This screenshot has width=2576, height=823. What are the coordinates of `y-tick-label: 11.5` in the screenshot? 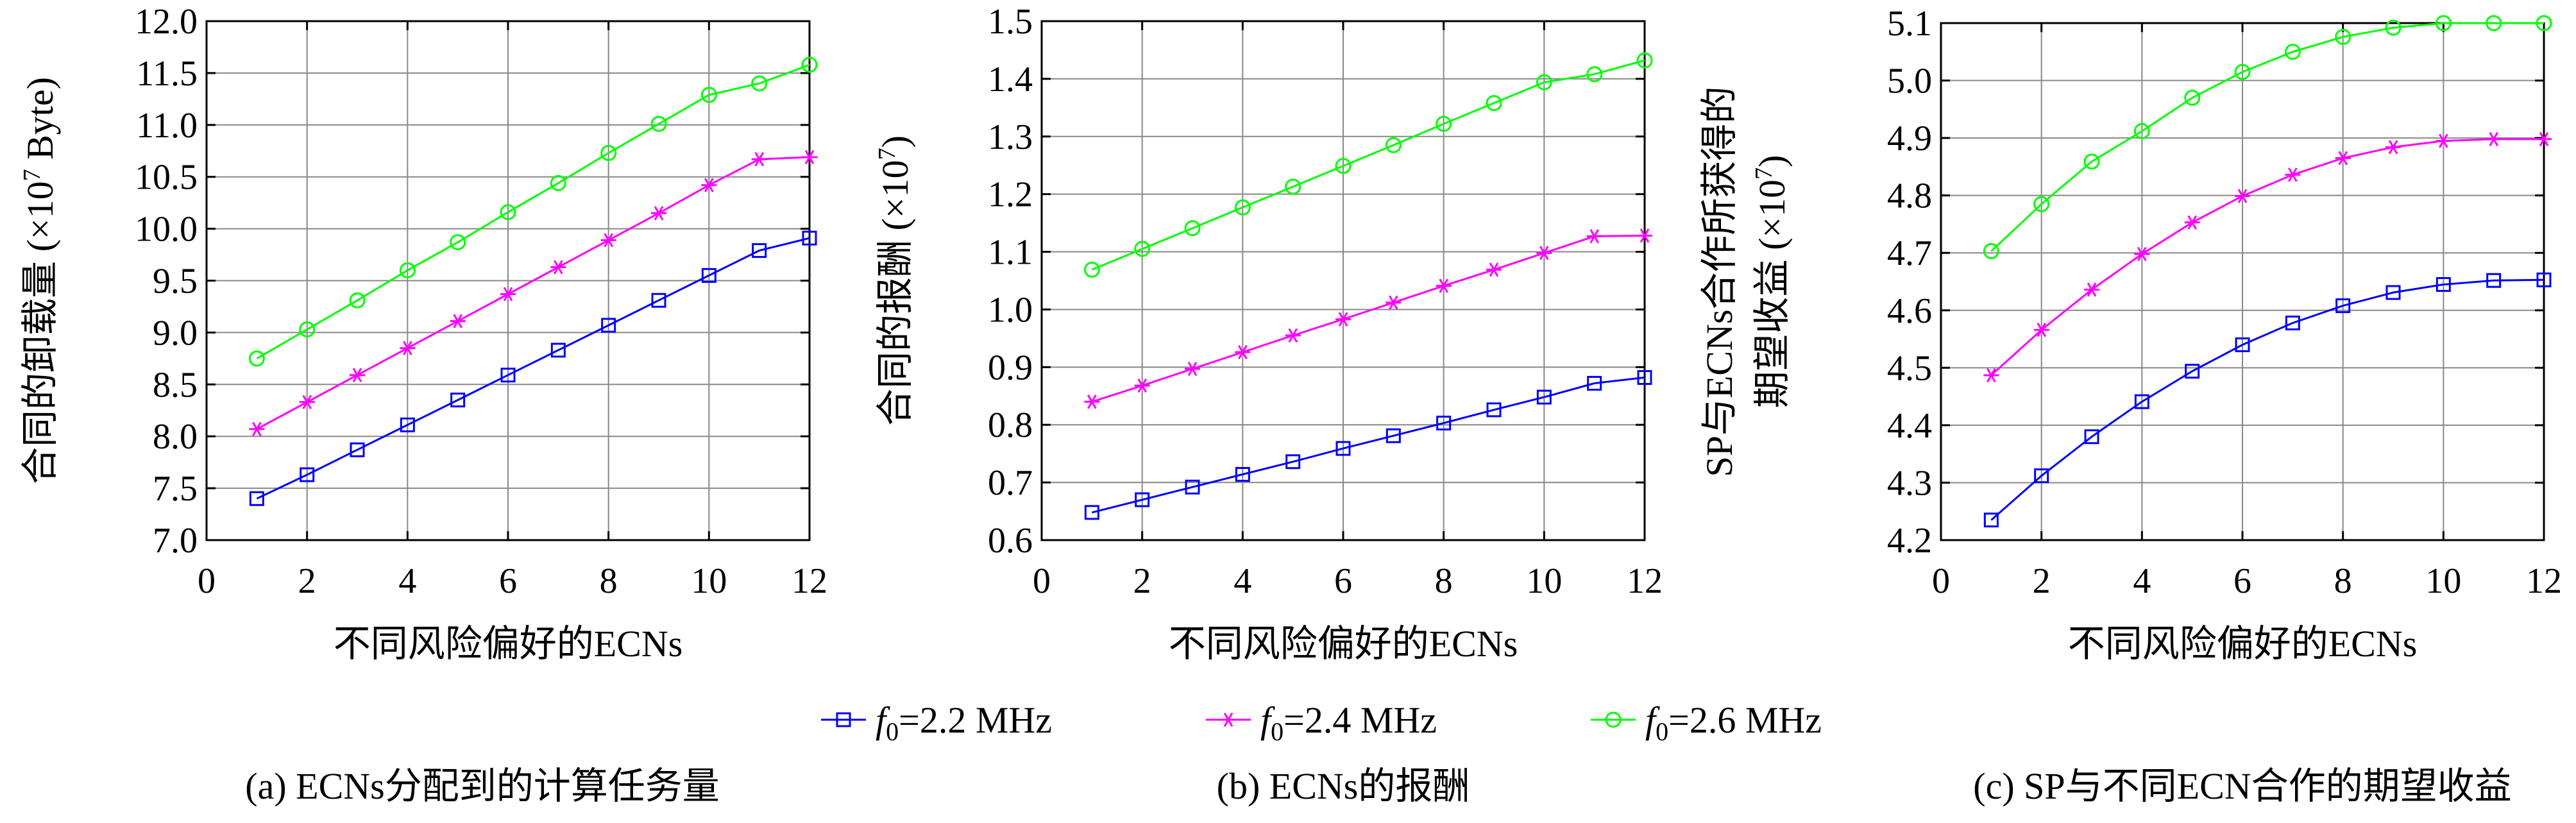 It's located at (167, 74).